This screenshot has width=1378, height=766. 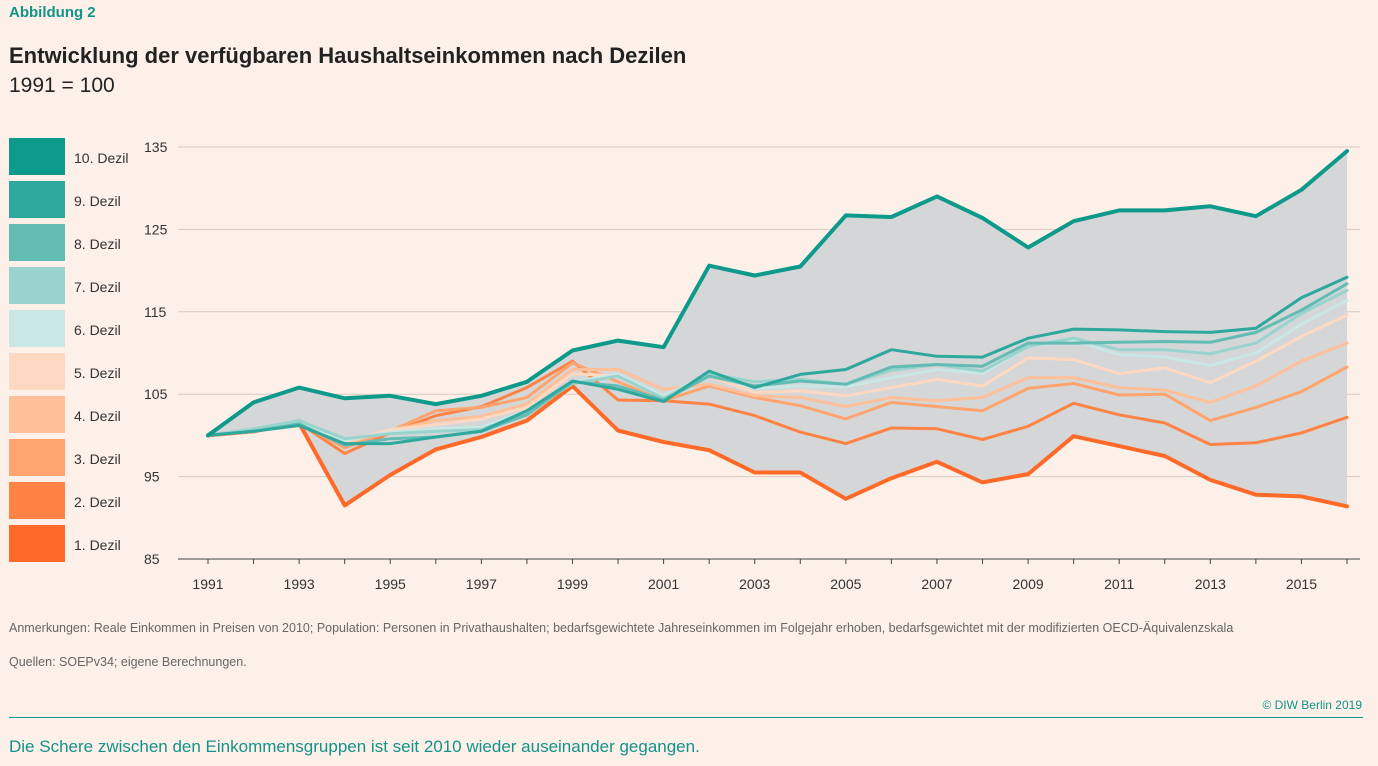 I want to click on x-tick-label: 2001, so click(x=663, y=584).